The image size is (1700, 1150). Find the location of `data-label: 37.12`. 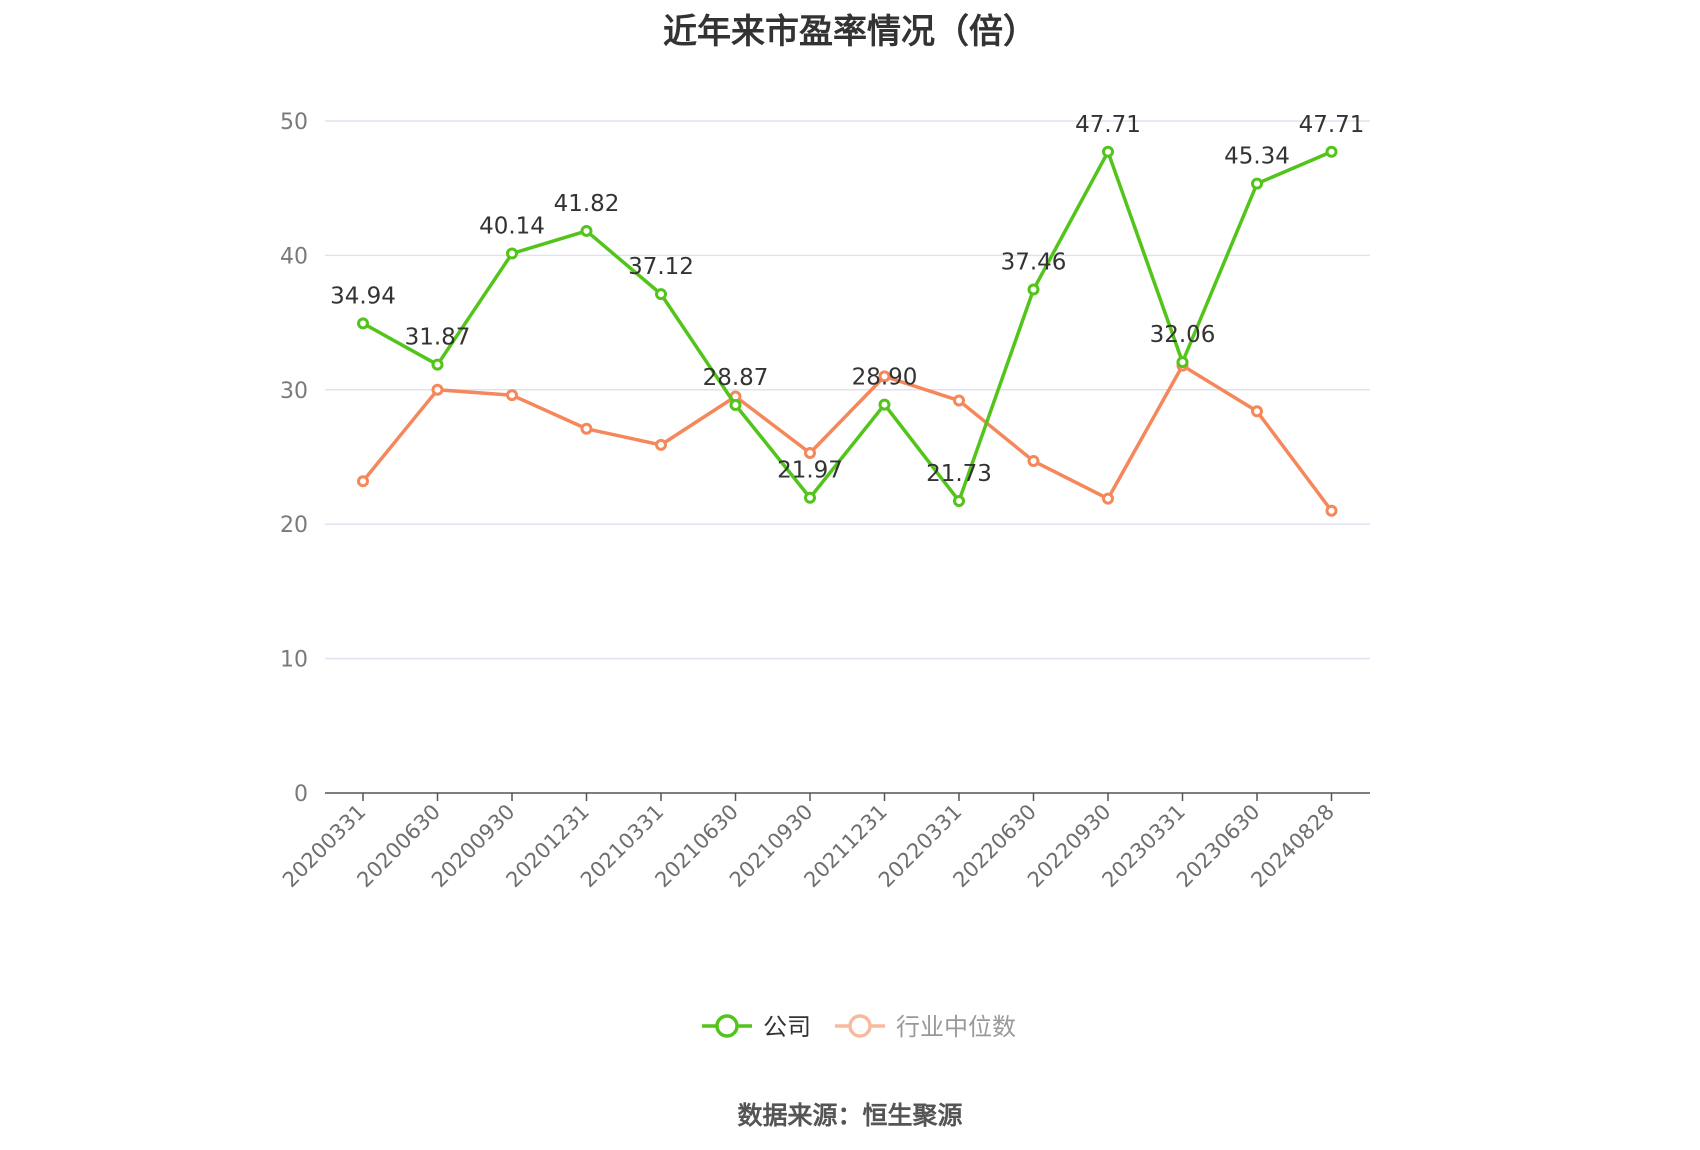

data-label: 37.12 is located at coordinates (661, 267).